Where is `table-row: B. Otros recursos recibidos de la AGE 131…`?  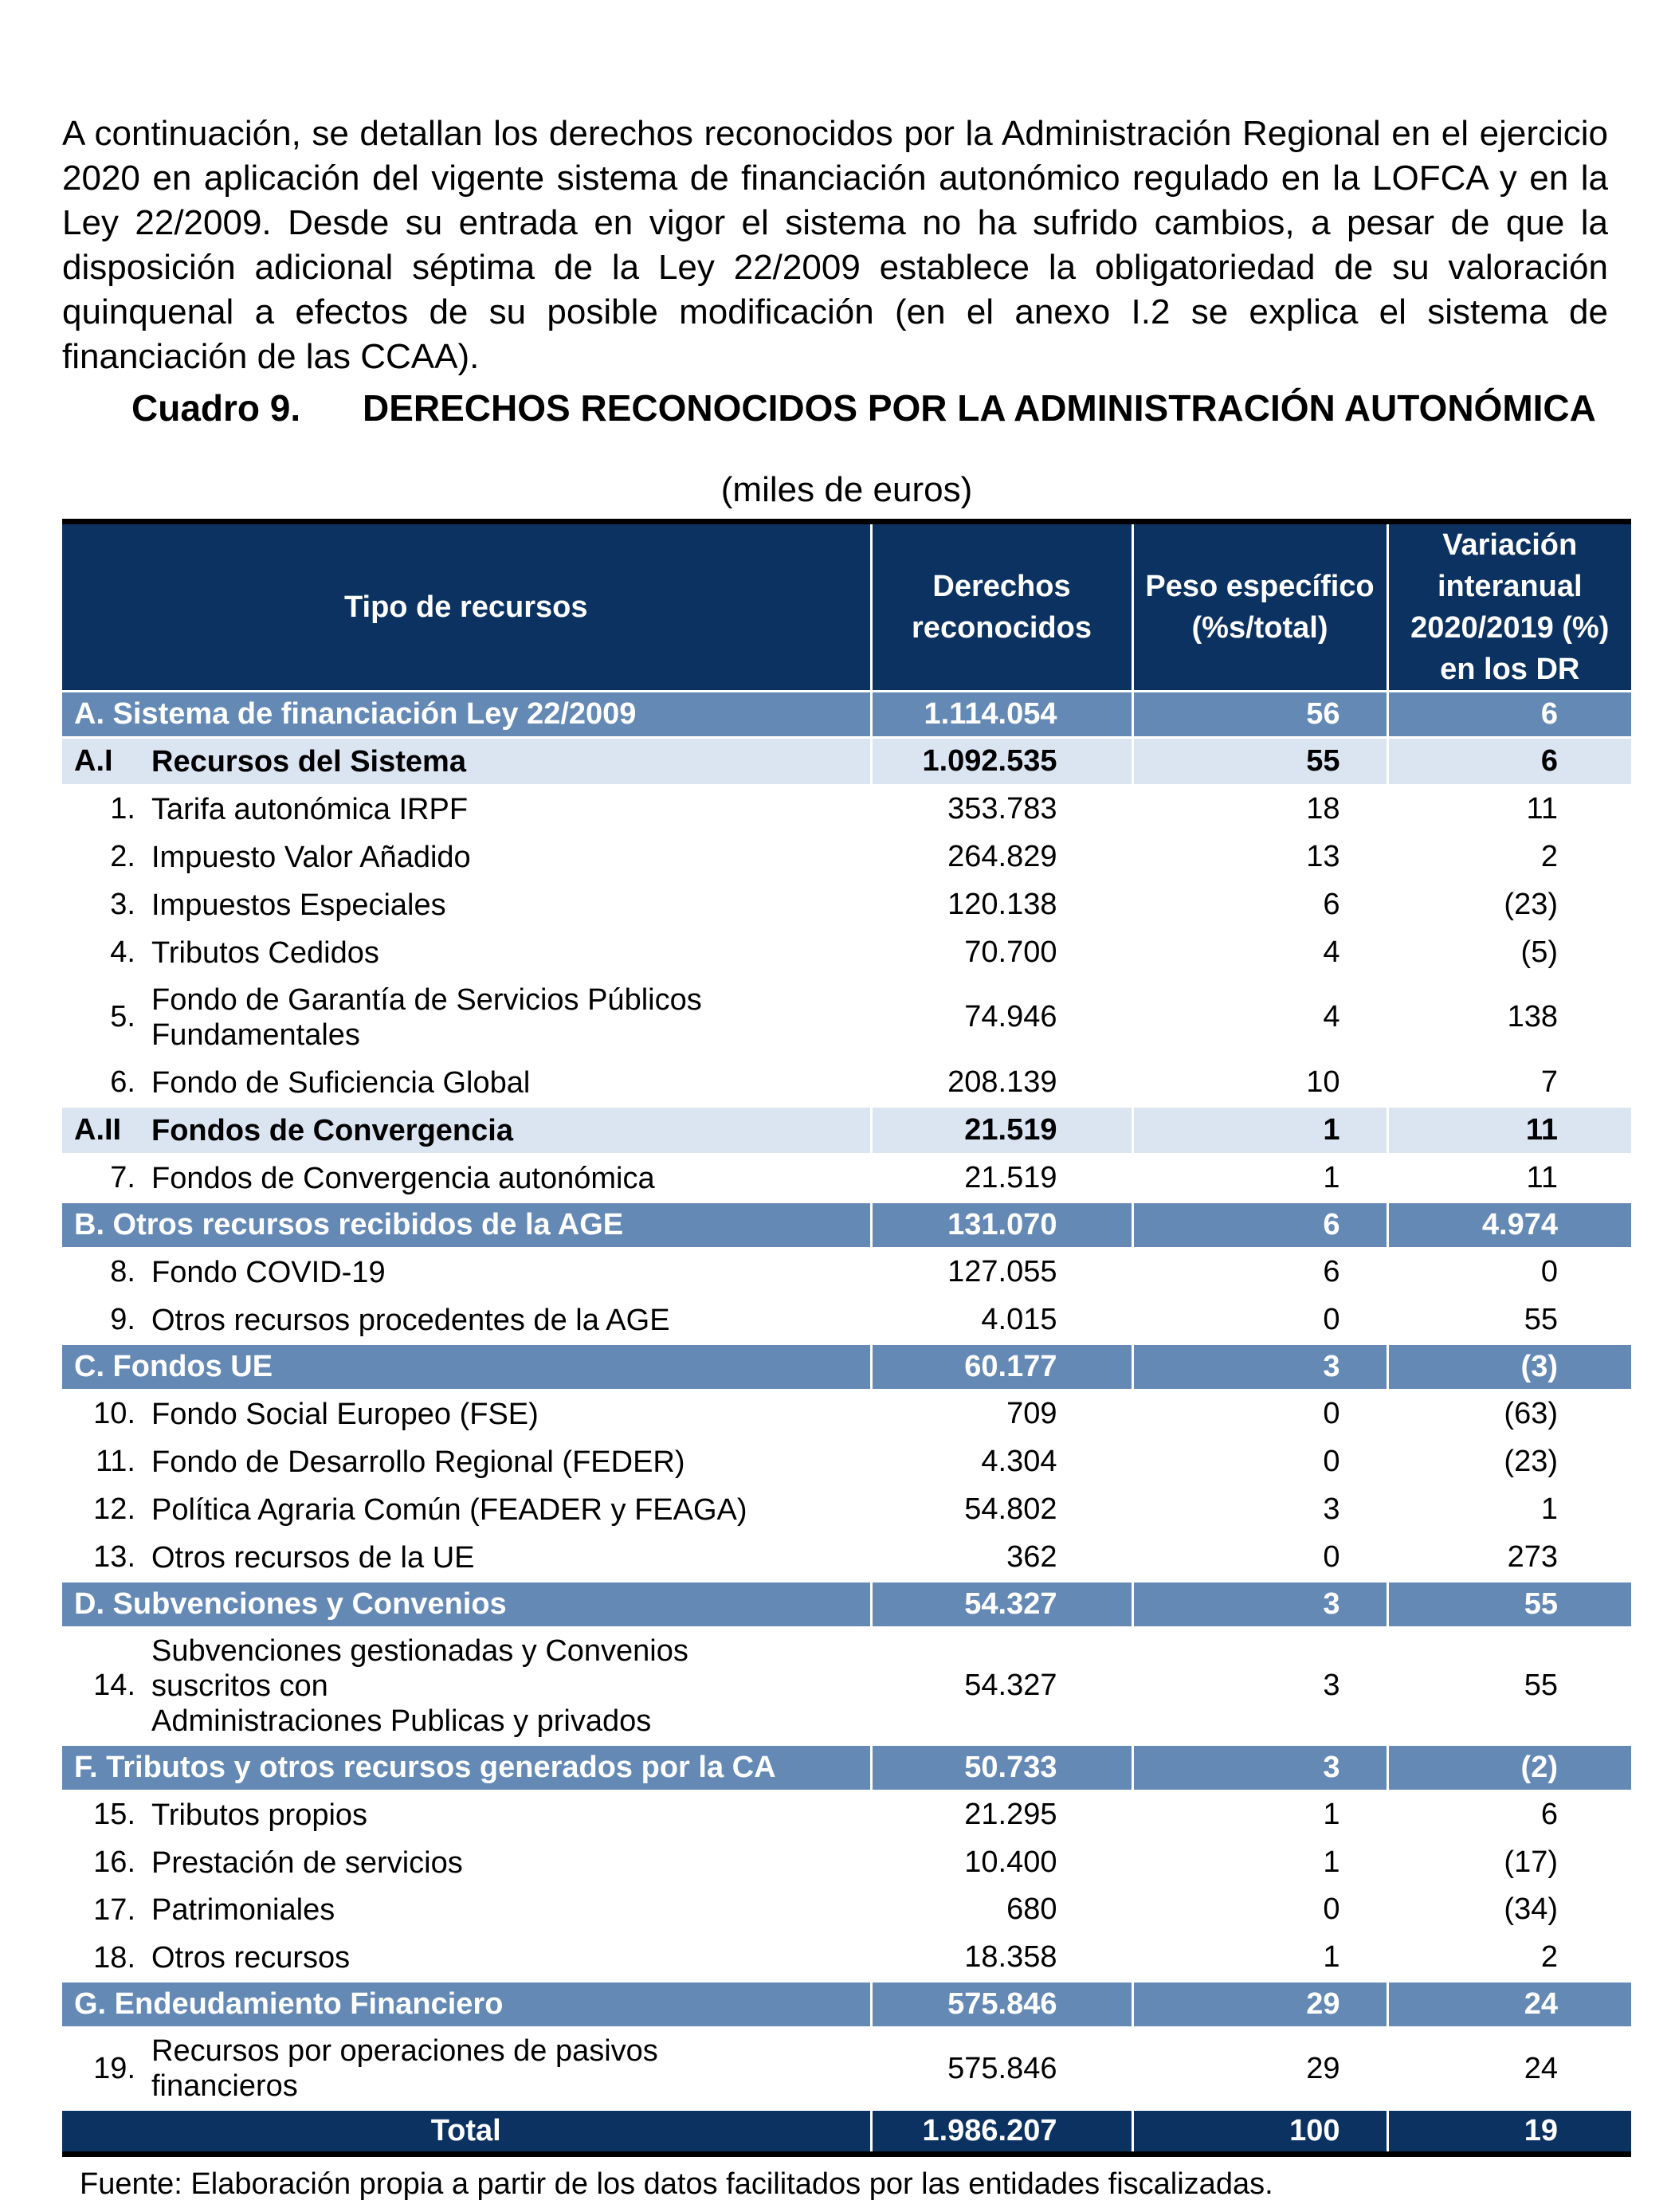
table-row: B. Otros recursos recibidos de la AGE 131… is located at coordinates (846, 1224).